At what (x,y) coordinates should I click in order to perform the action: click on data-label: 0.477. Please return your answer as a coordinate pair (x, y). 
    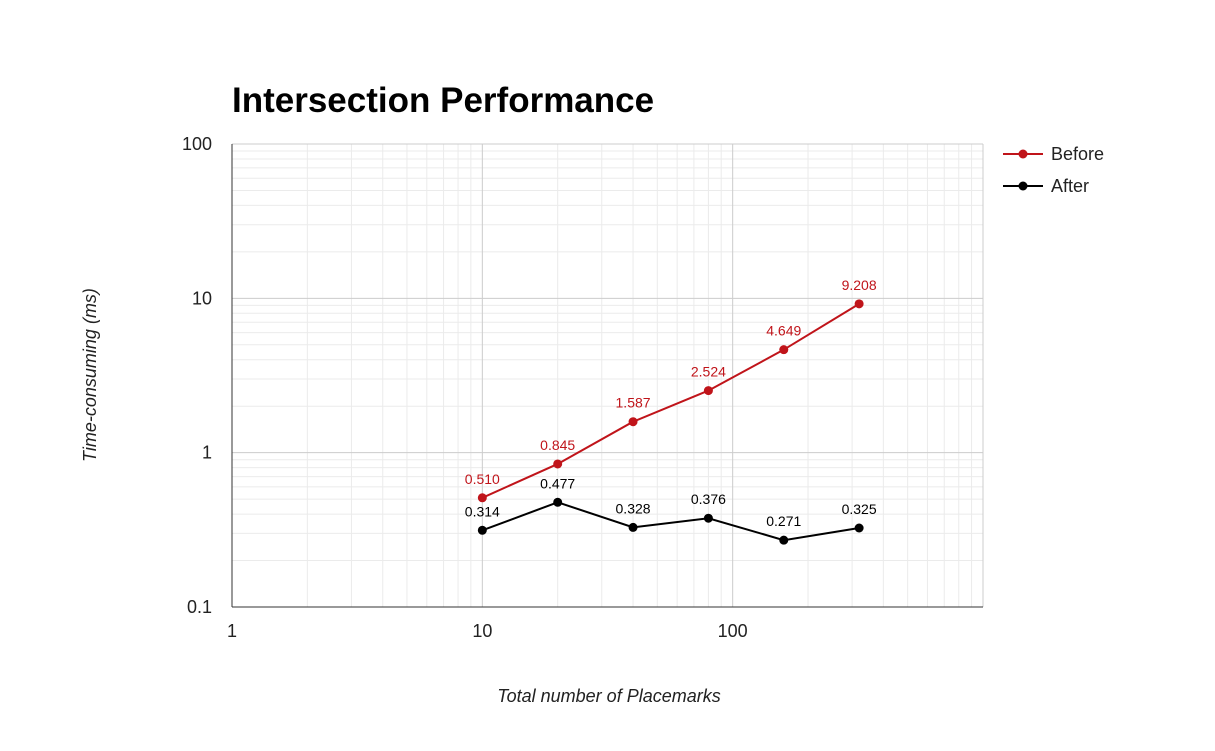
    Looking at the image, I should click on (557, 483).